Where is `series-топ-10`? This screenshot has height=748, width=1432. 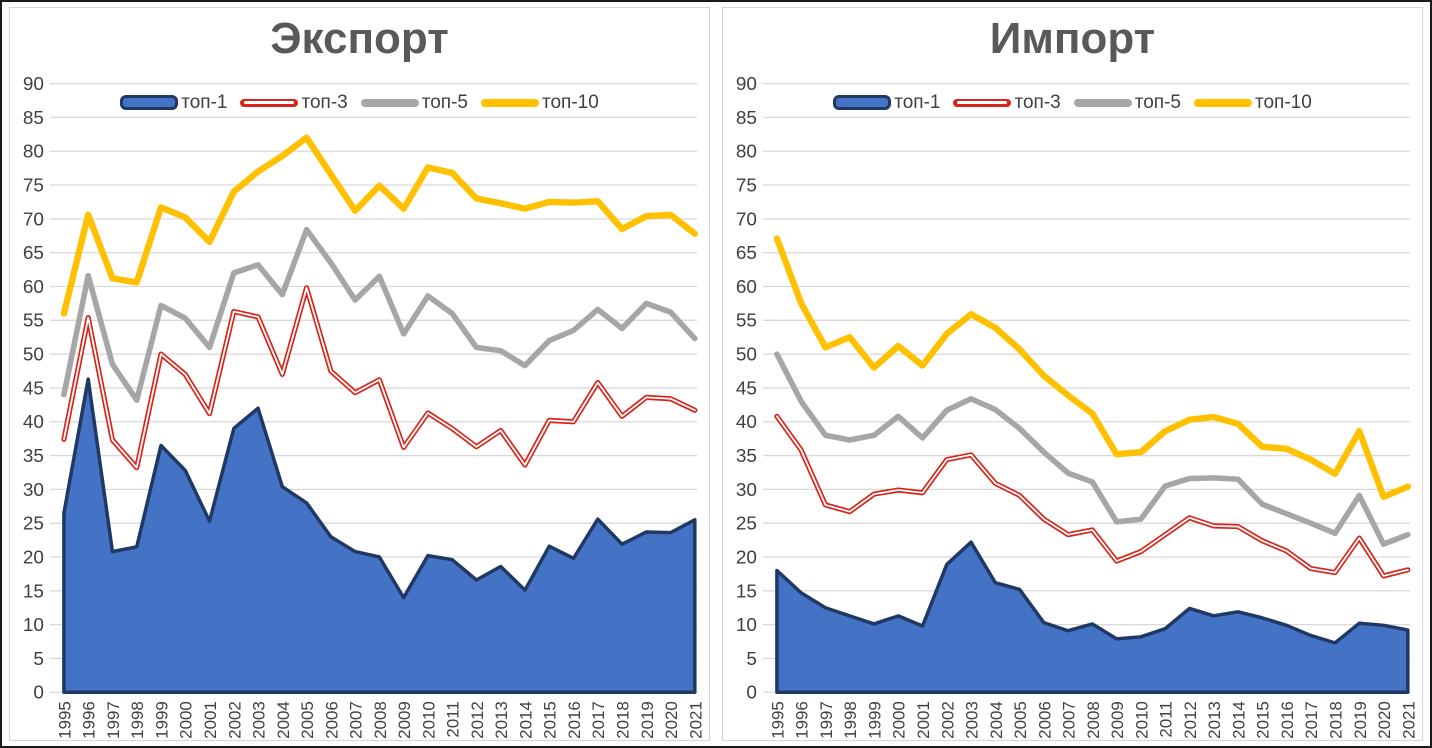 series-топ-10 is located at coordinates (379, 225).